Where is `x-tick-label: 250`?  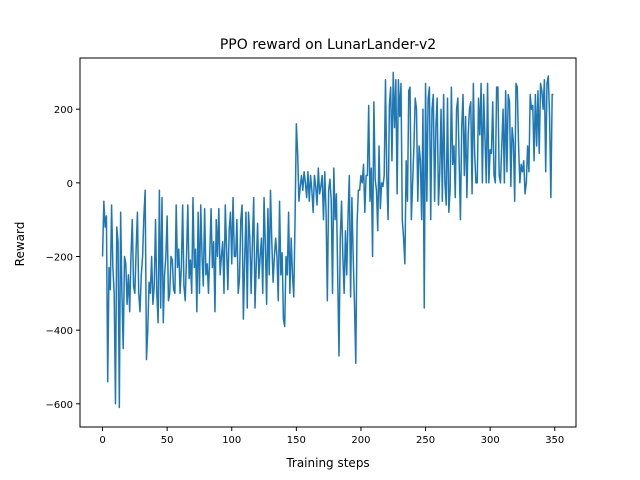
x-tick-label: 250 is located at coordinates (425, 440).